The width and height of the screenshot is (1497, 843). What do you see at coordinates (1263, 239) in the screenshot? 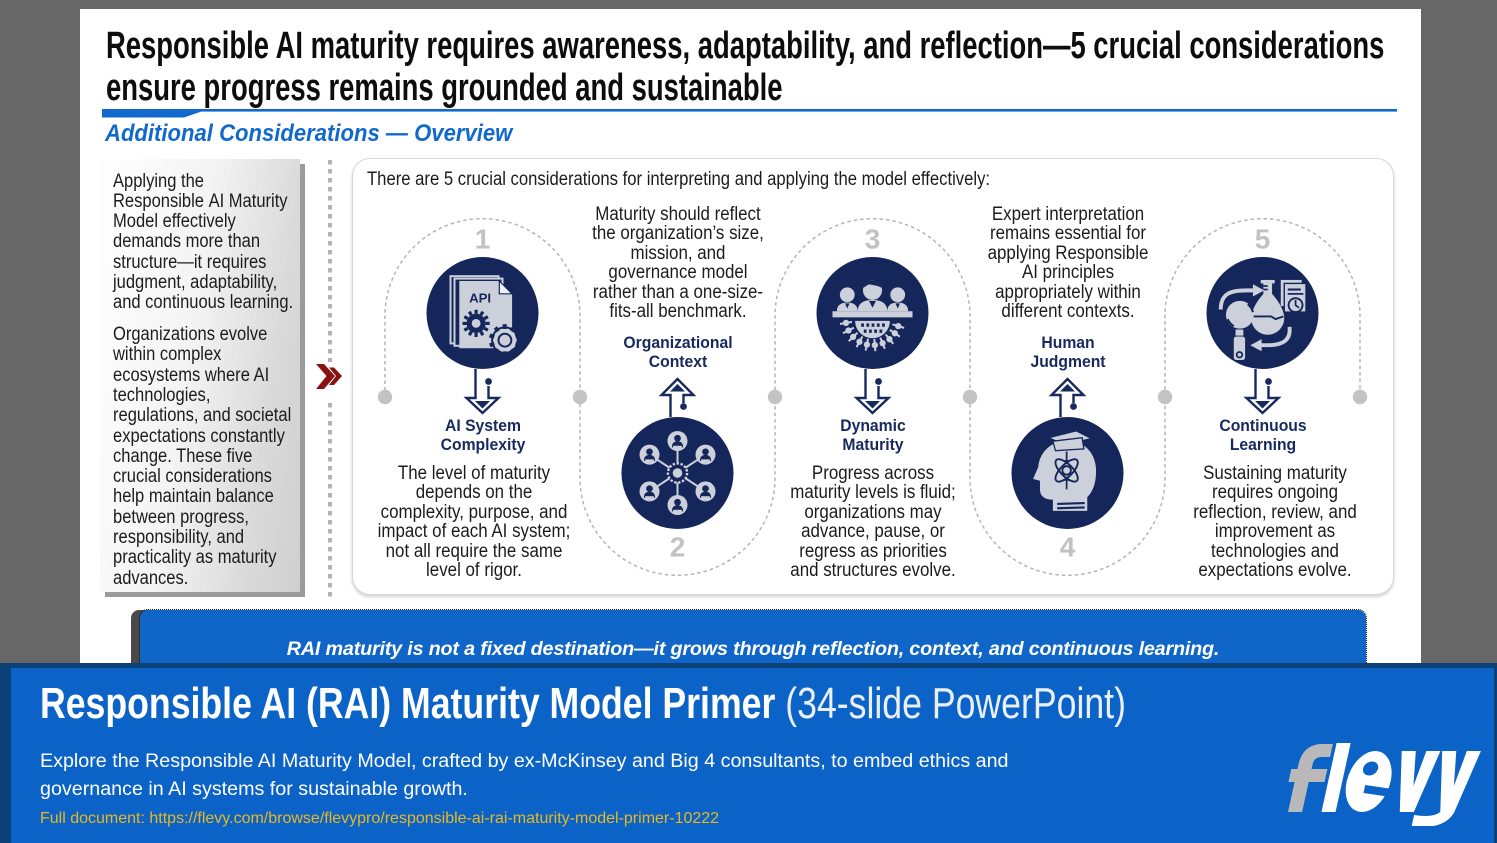
I see `svg-text: 5` at bounding box center [1263, 239].